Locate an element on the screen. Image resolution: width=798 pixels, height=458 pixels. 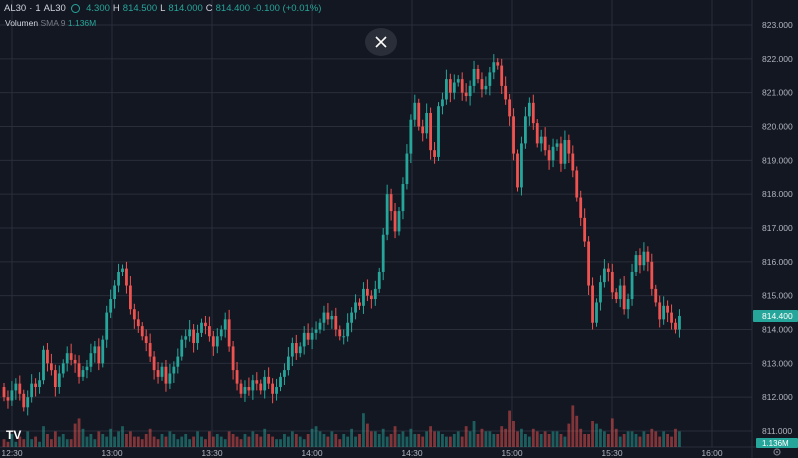
symbol-name-2: AL30 is located at coordinates (54, 8).